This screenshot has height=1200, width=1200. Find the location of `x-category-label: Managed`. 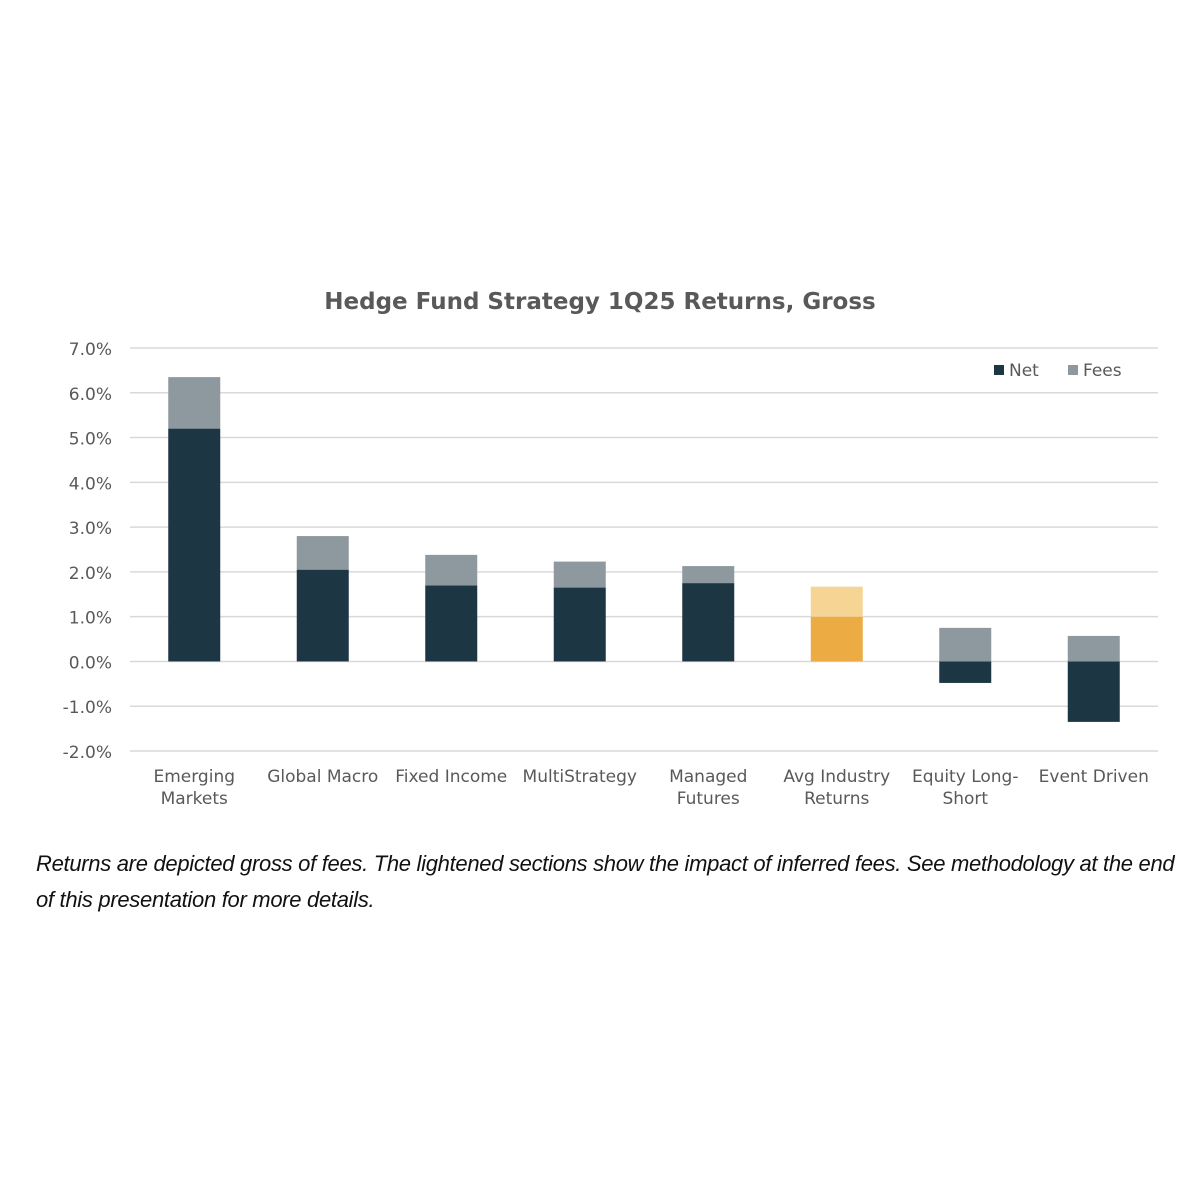

x-category-label: Managed is located at coordinates (708, 777).